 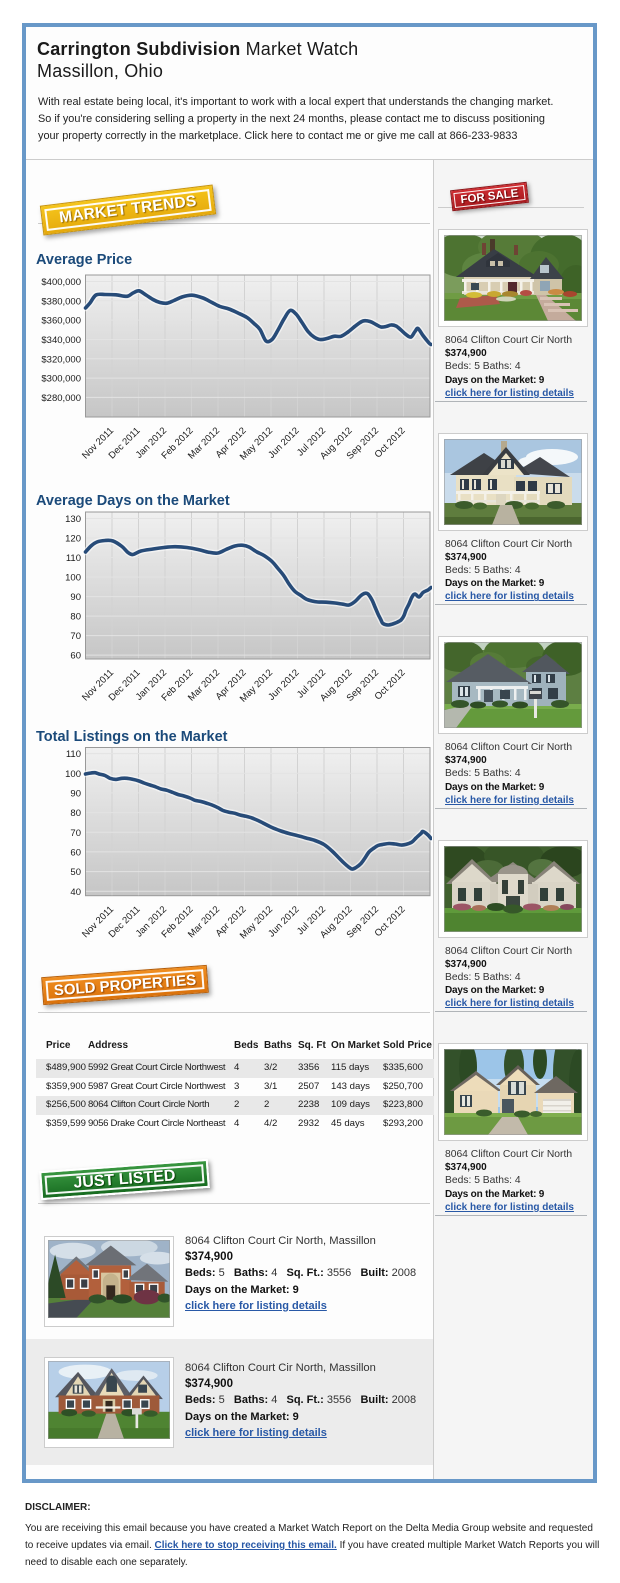 I want to click on svg-text: $300,000, so click(x=61, y=379).